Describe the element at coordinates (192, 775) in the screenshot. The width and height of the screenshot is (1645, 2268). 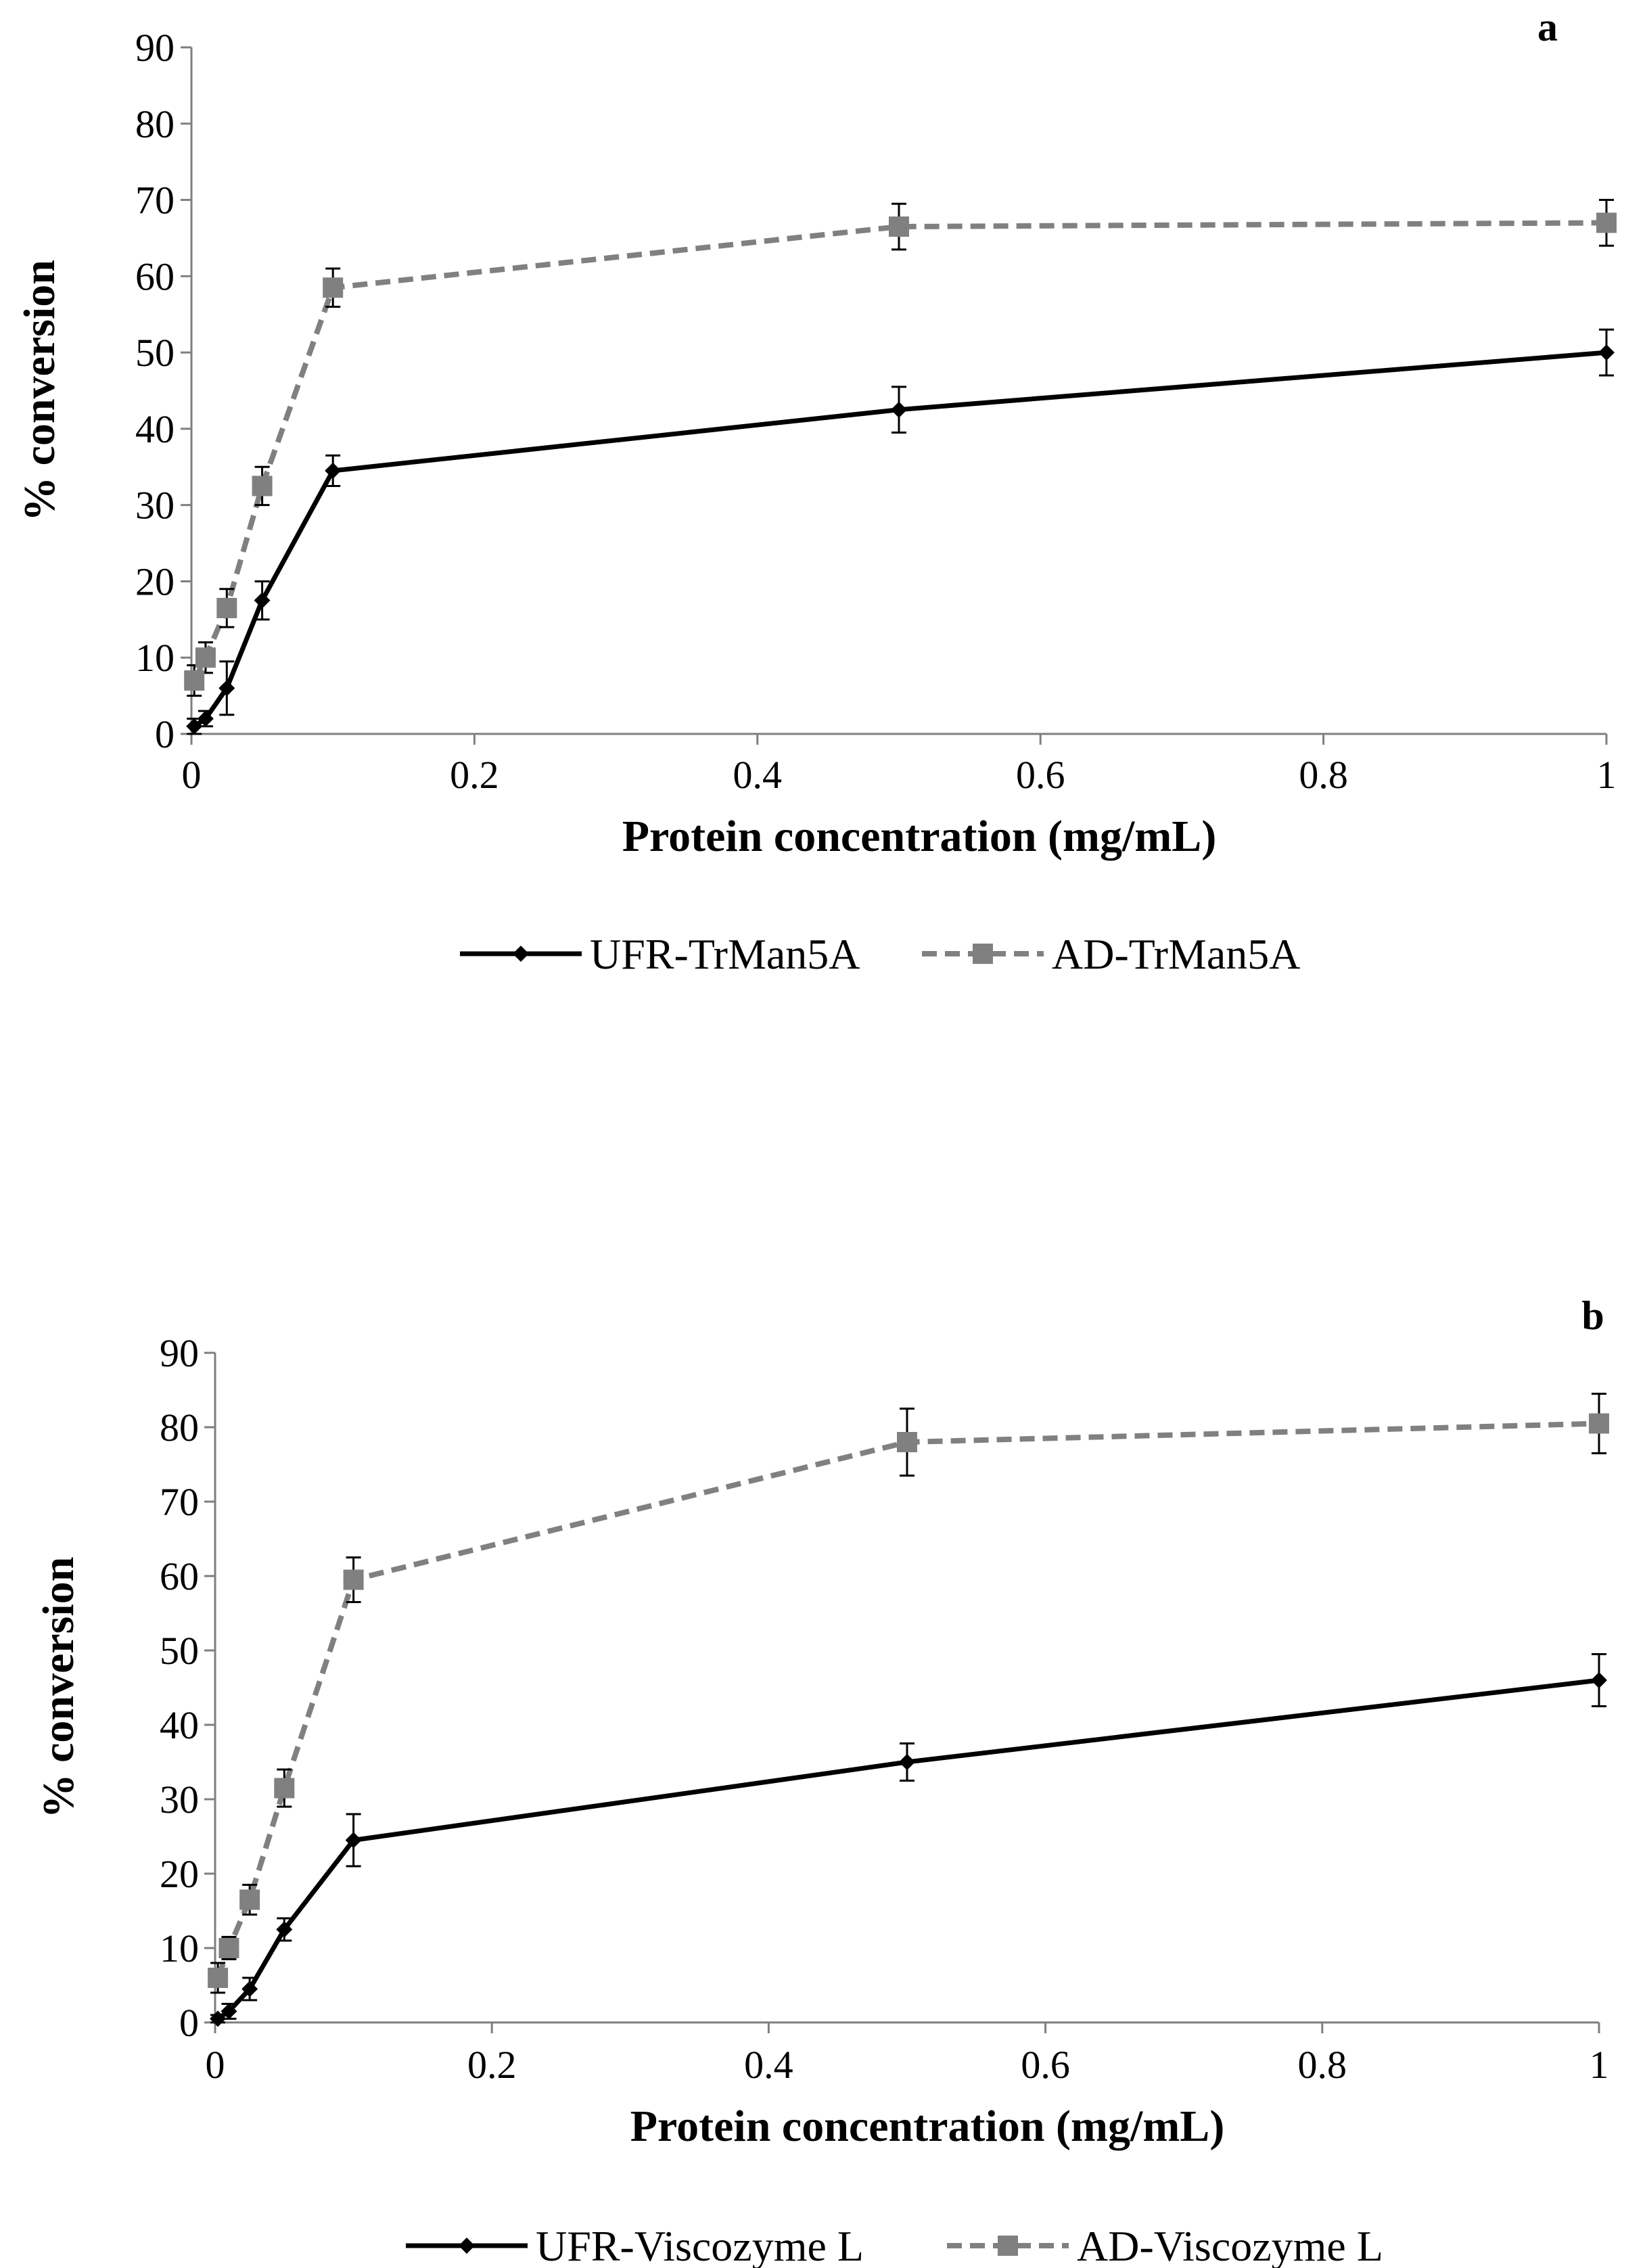
I see `chart-a-x-tick-label: 0` at that location.